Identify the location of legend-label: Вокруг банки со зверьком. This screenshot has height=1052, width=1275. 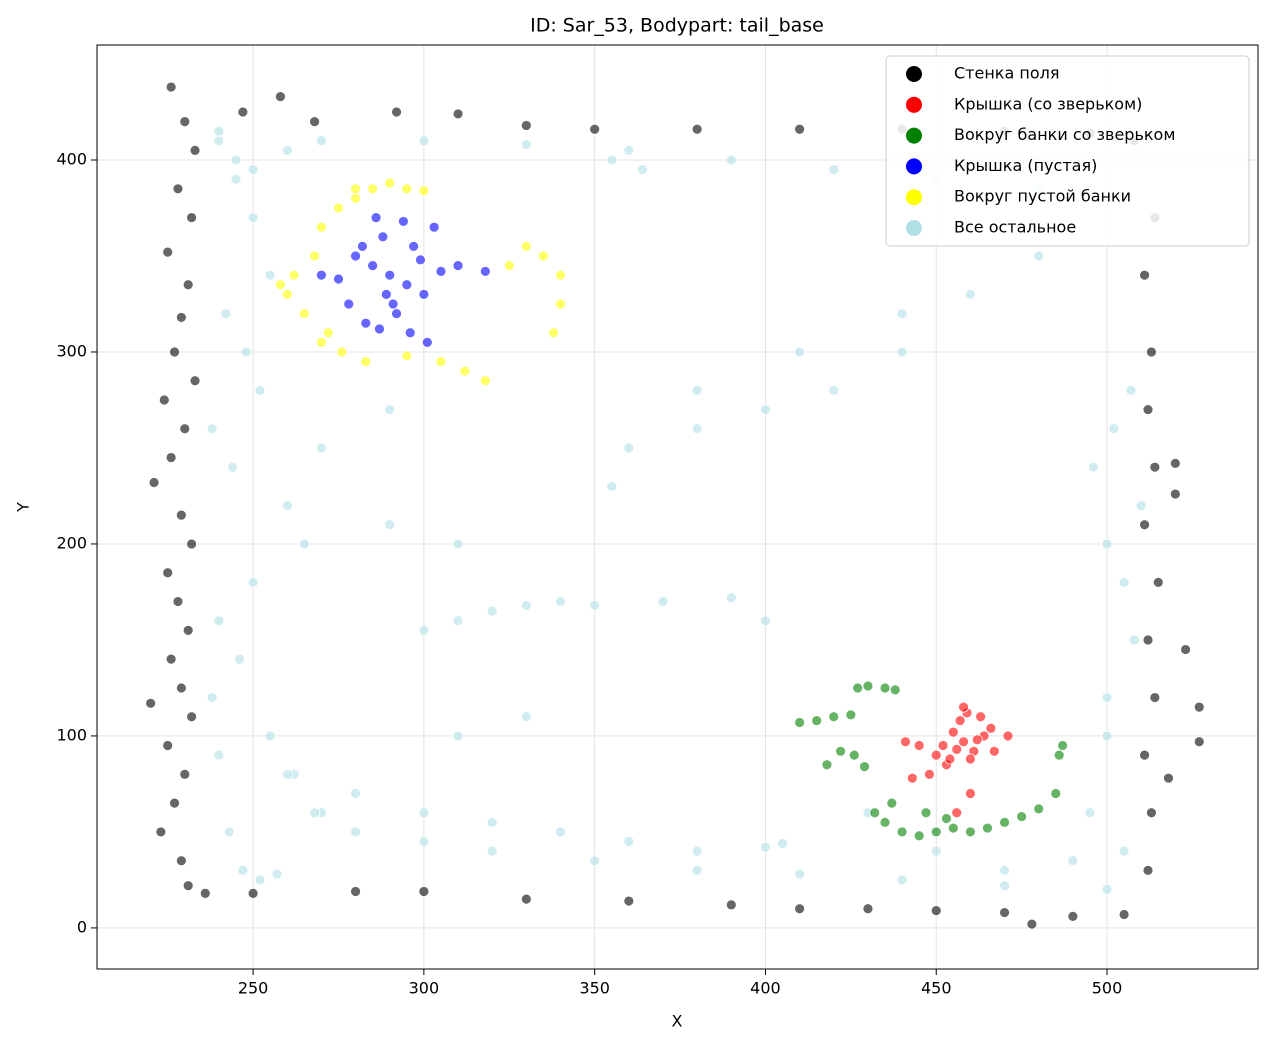
(1064, 134).